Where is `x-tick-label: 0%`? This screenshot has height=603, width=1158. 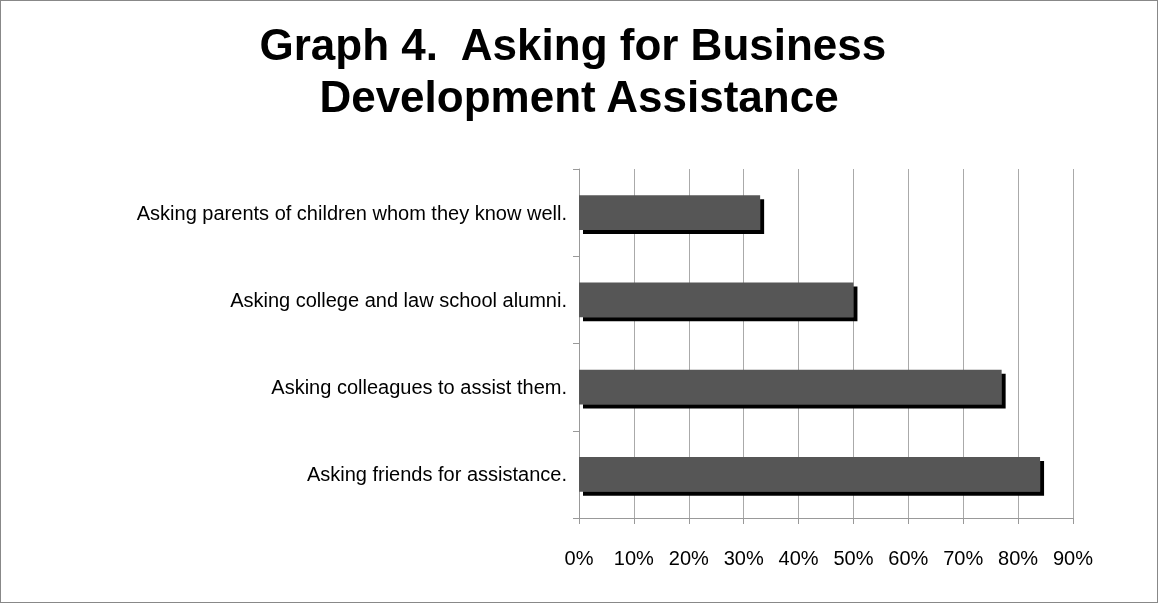
x-tick-label: 0% is located at coordinates (579, 558).